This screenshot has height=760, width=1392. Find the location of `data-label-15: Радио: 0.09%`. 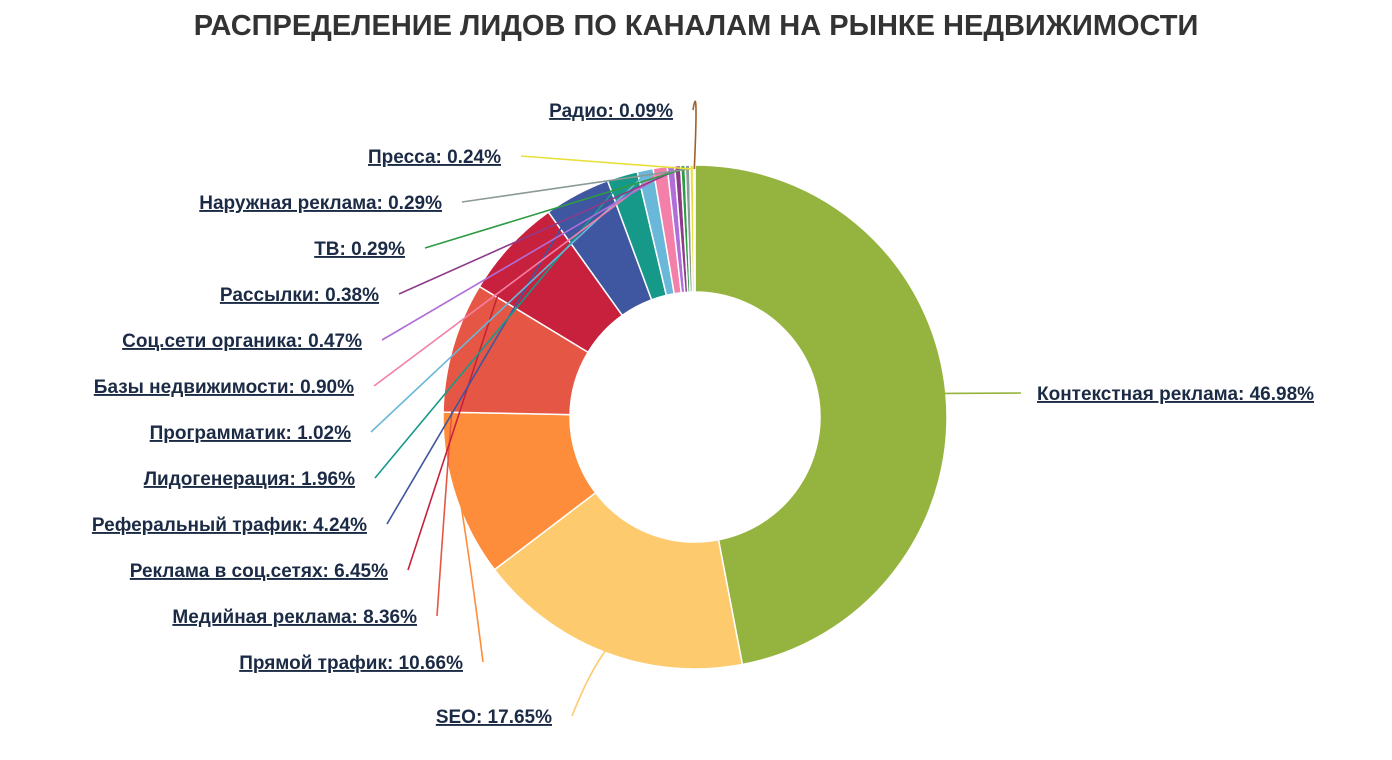

data-label-15: Радио: 0.09% is located at coordinates (611, 111).